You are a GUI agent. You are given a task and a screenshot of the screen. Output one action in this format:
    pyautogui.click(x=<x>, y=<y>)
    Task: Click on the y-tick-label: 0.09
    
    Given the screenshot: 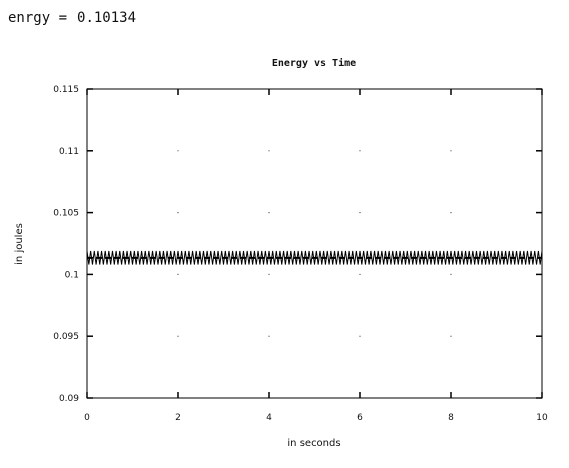 What is the action you would take?
    pyautogui.click(x=69, y=399)
    